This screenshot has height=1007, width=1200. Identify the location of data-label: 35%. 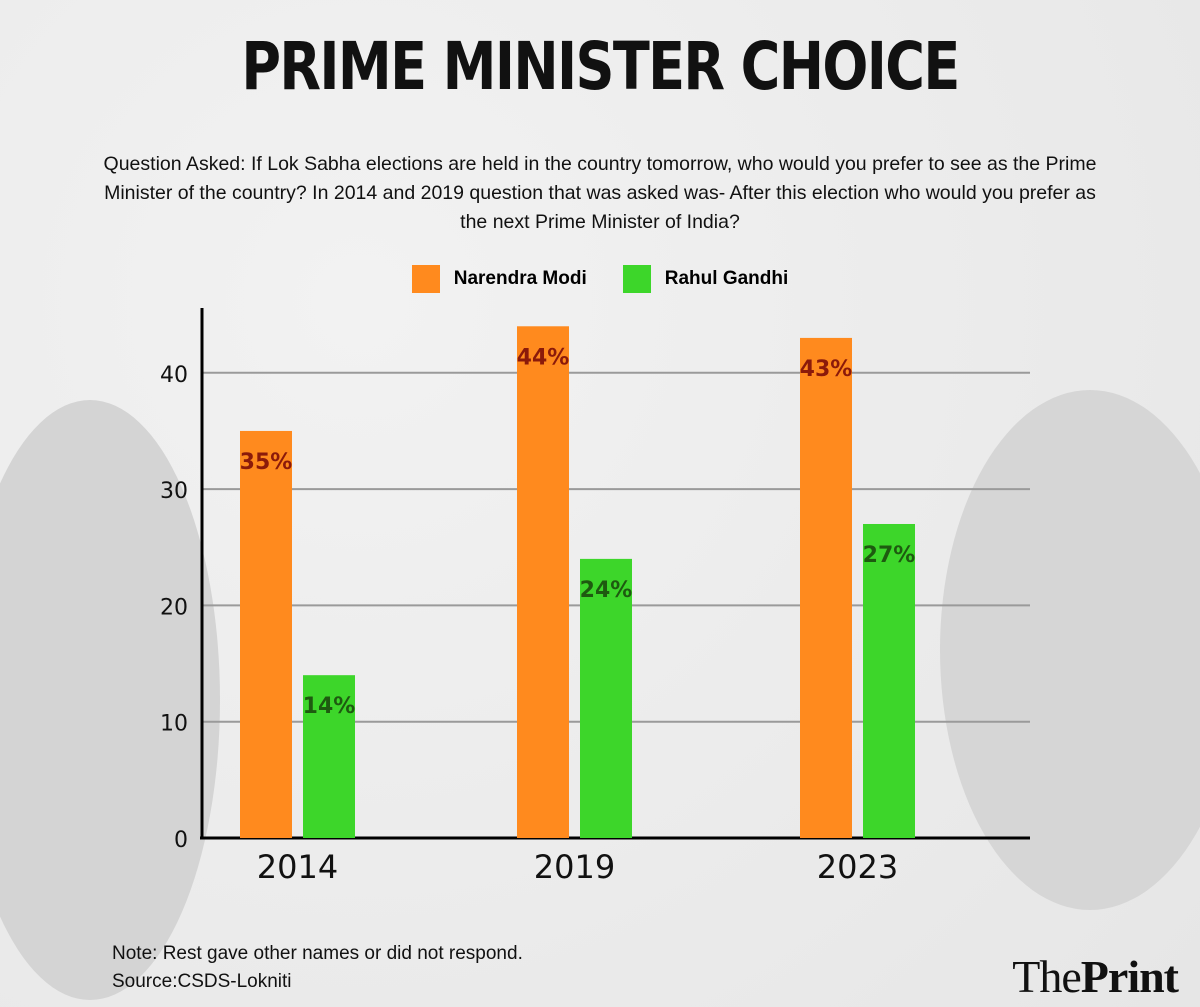
(266, 462).